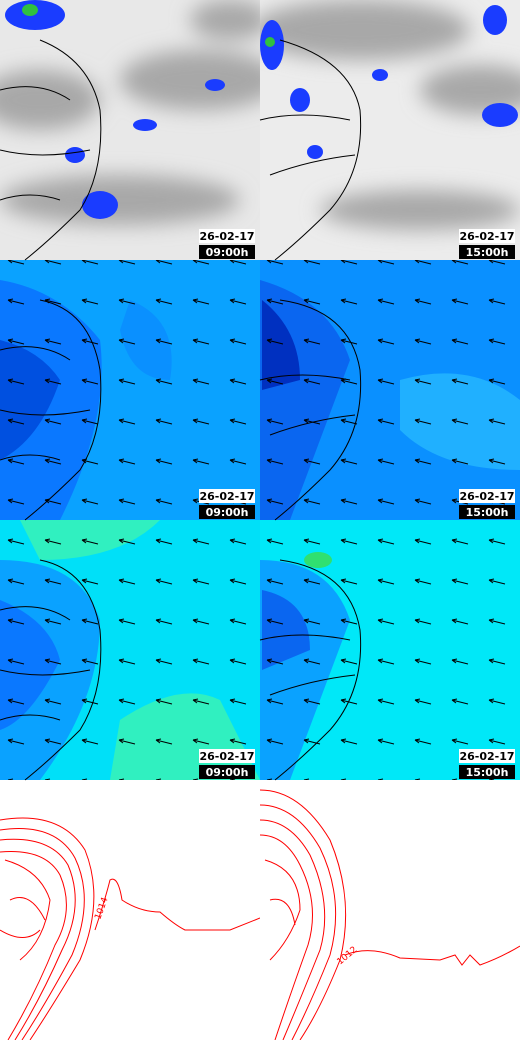  What do you see at coordinates (348, 956) in the screenshot?
I see `contour-label: 1012` at bounding box center [348, 956].